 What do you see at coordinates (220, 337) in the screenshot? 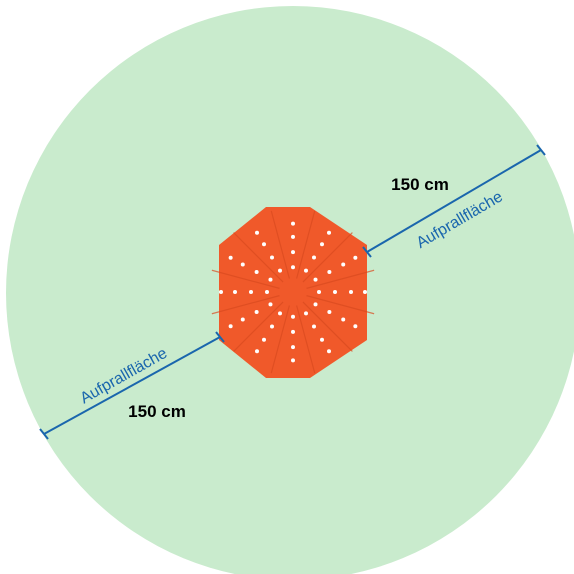
I see `dimension-tick-lower-end` at bounding box center [220, 337].